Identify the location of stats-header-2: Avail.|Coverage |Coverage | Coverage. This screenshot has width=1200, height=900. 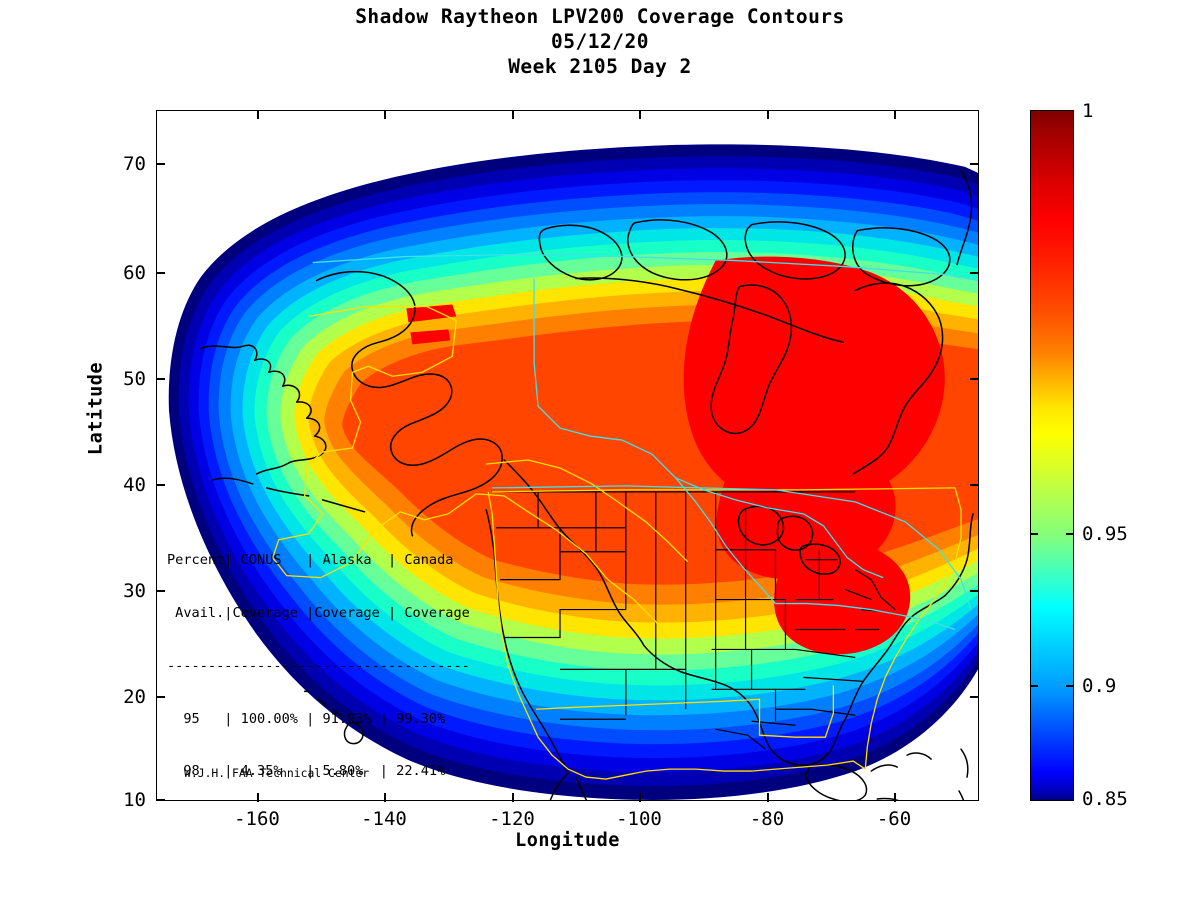
(318, 612).